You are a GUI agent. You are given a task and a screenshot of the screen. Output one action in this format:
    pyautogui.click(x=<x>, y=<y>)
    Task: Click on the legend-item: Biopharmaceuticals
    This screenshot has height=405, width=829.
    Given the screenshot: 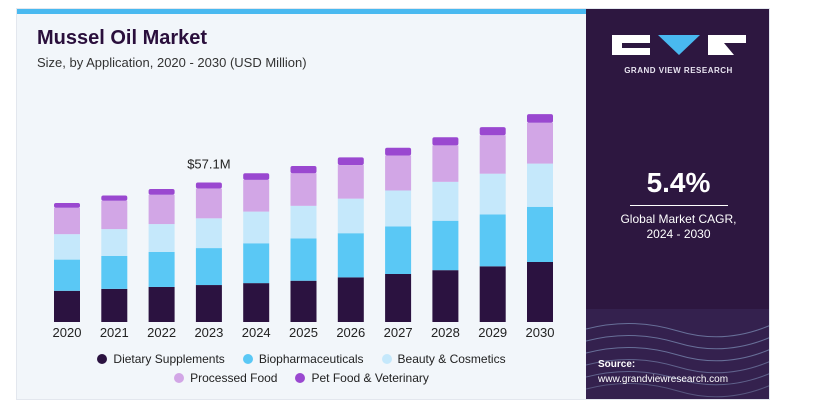 What is the action you would take?
    pyautogui.click(x=303, y=359)
    